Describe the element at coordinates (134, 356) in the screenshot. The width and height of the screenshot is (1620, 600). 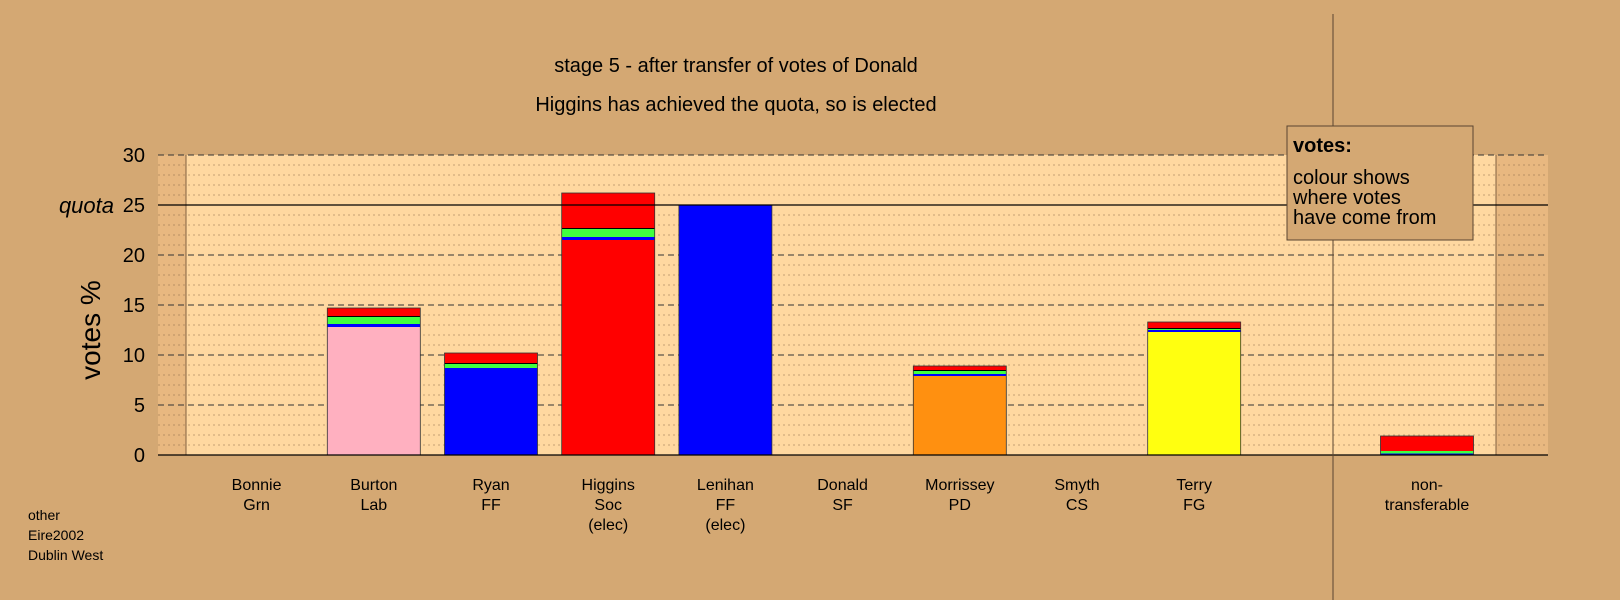
I see `y-tick-label: 10` at that location.